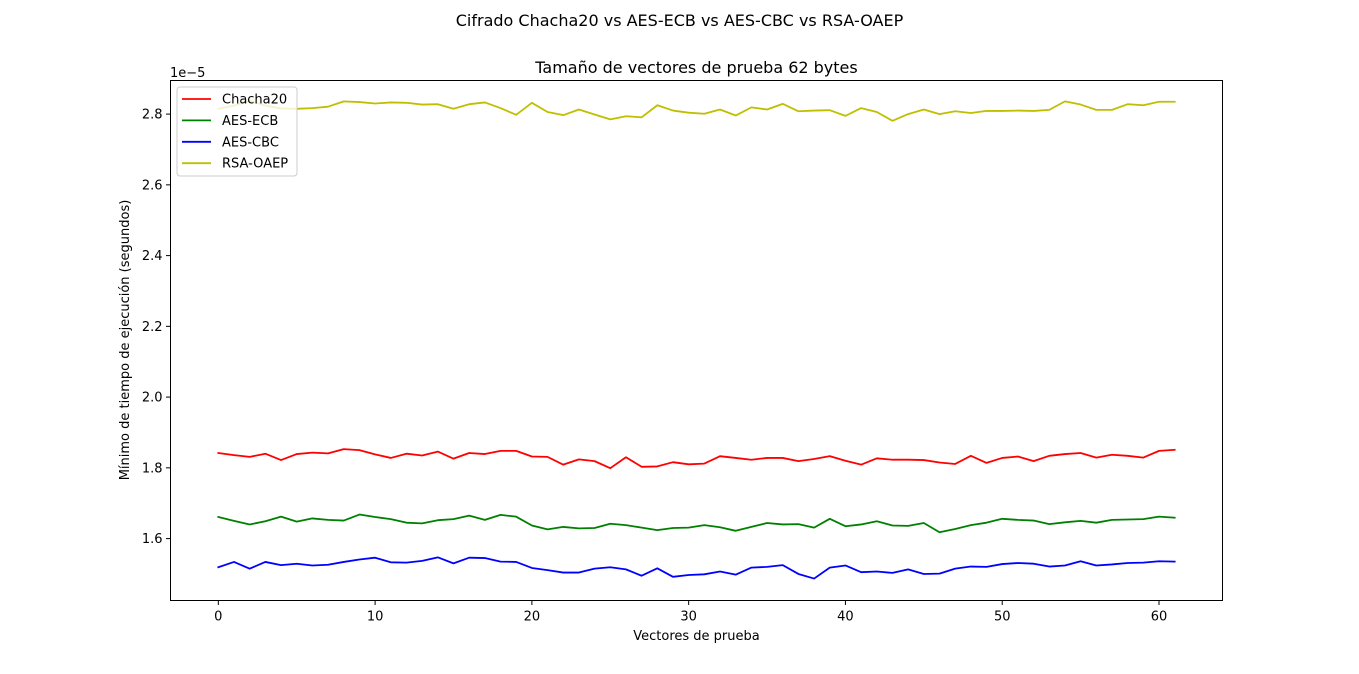  I want to click on y-tick-label: 2.4, so click(152, 256).